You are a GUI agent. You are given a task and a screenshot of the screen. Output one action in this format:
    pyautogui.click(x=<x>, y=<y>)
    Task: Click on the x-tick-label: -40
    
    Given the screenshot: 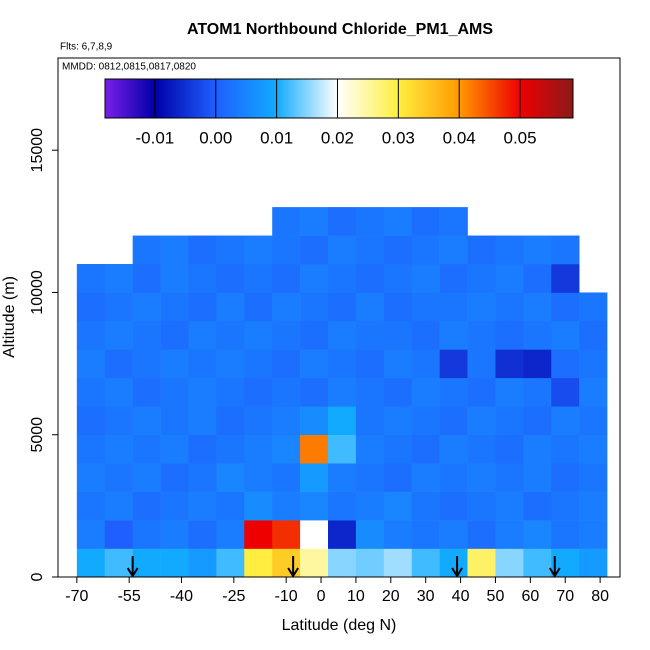 What is the action you would take?
    pyautogui.click(x=181, y=596)
    